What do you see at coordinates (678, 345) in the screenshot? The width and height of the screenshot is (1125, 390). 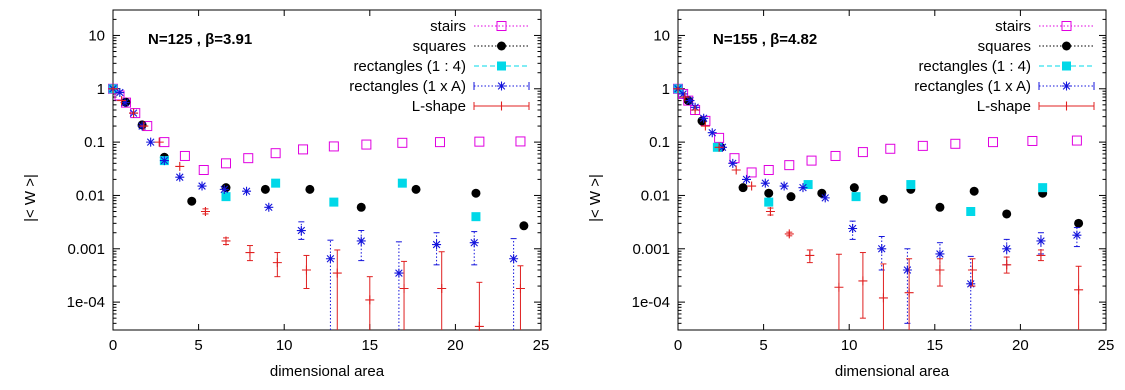 I see `x-tick-label: 0` at bounding box center [678, 345].